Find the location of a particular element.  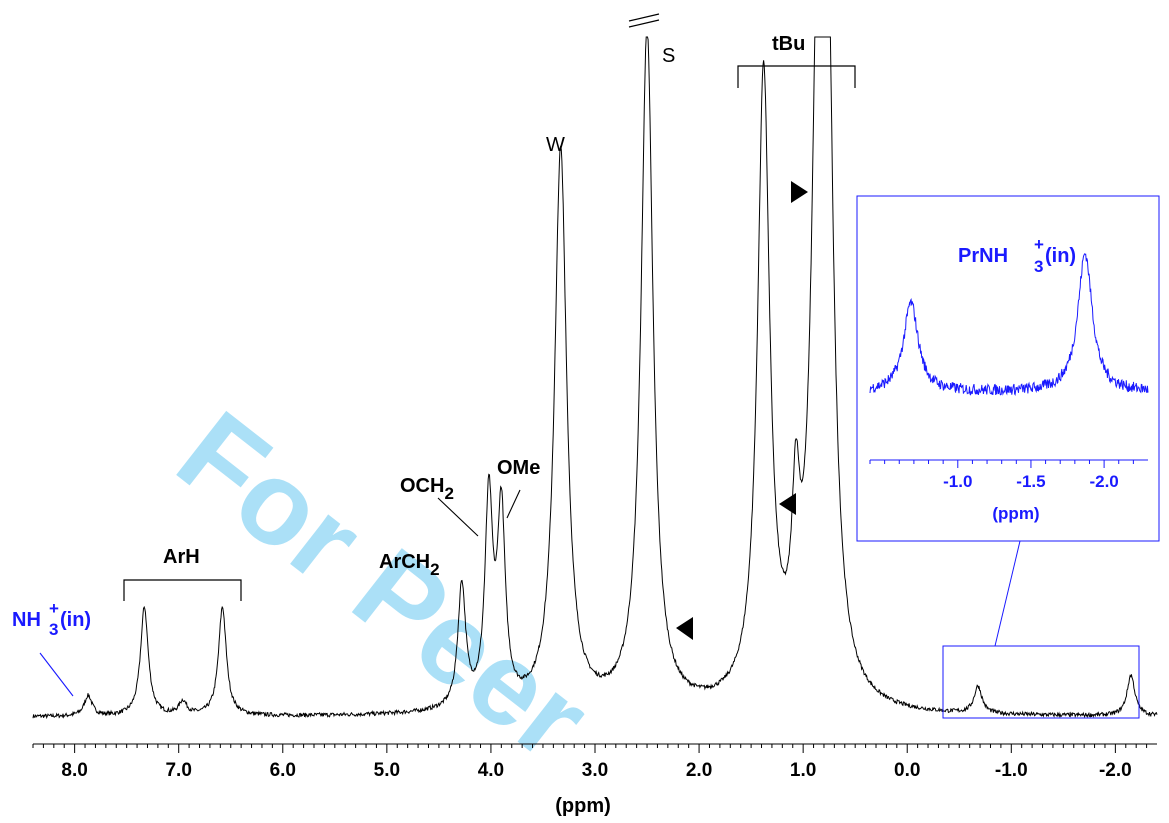

arh-bracket is located at coordinates (182, 590).